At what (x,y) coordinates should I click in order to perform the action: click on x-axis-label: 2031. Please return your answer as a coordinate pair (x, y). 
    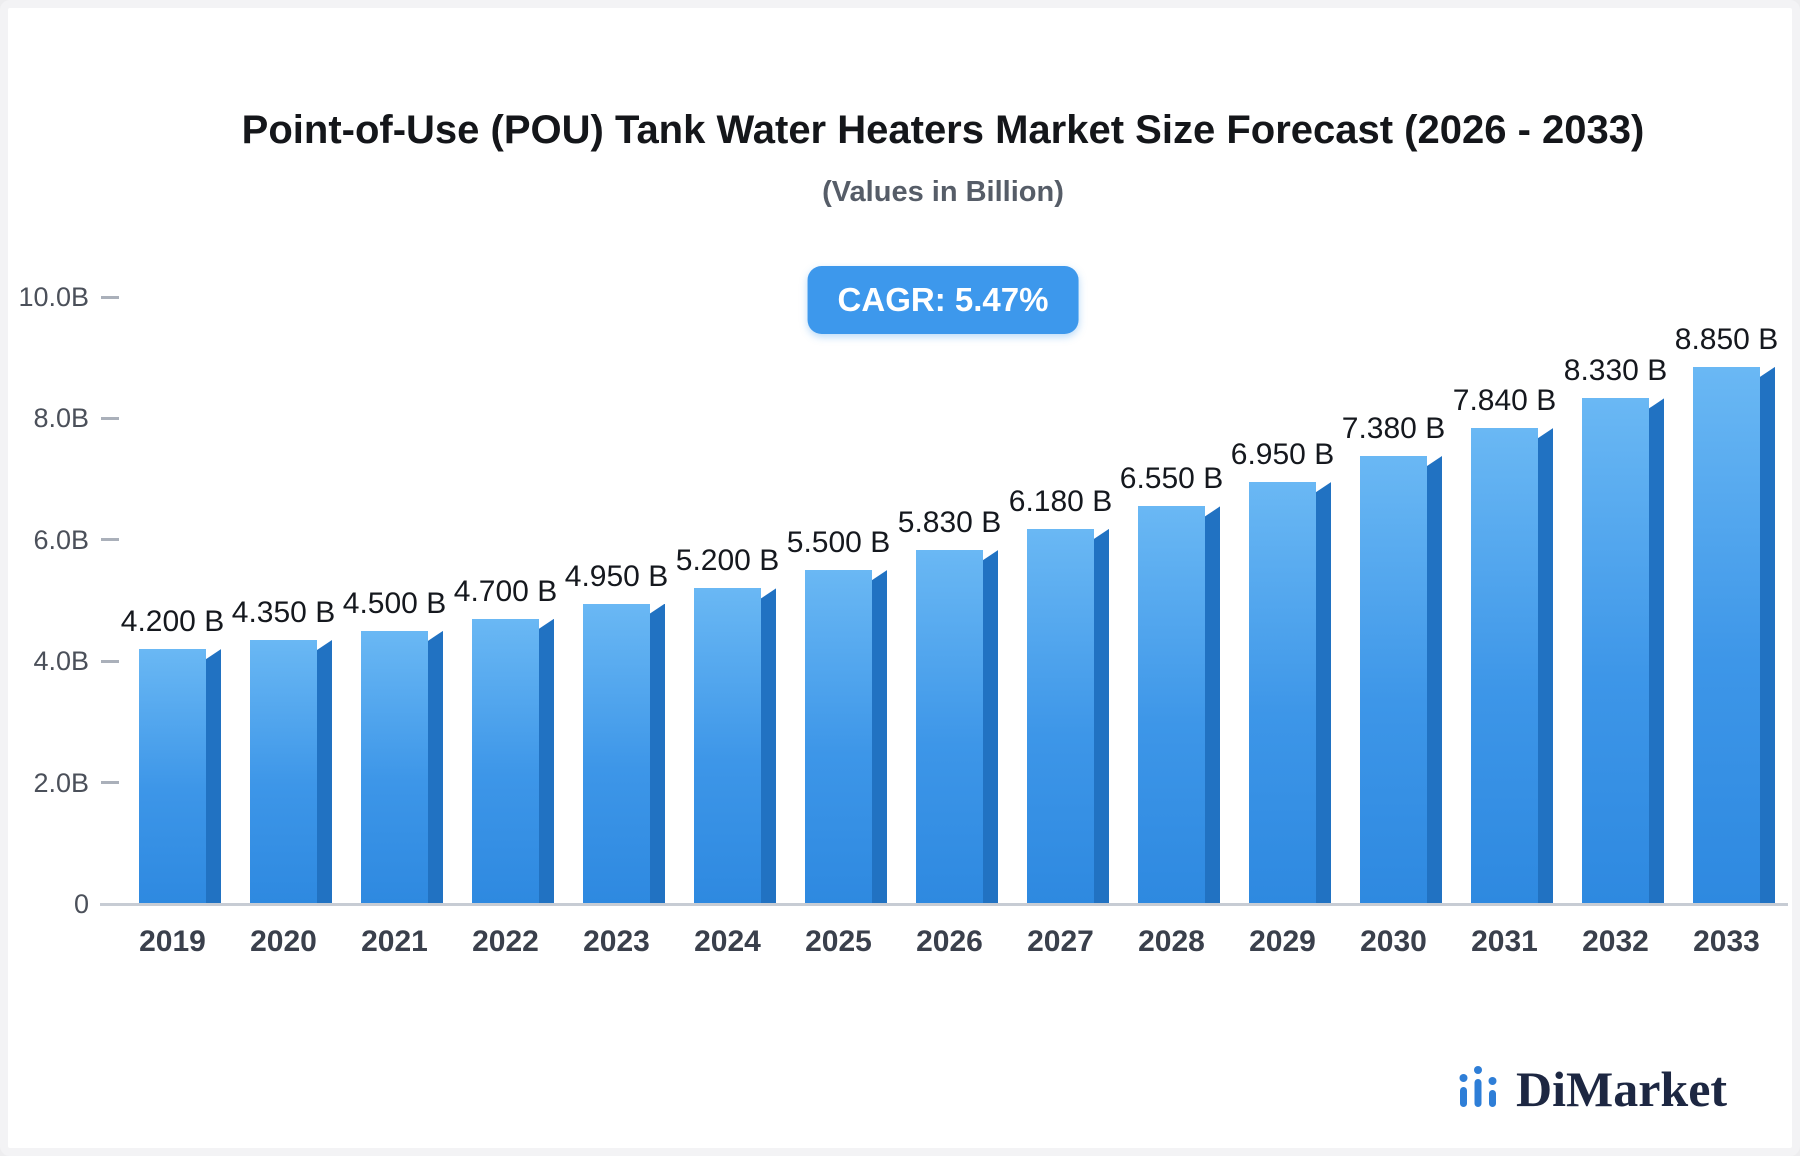
    Looking at the image, I should click on (1504, 941).